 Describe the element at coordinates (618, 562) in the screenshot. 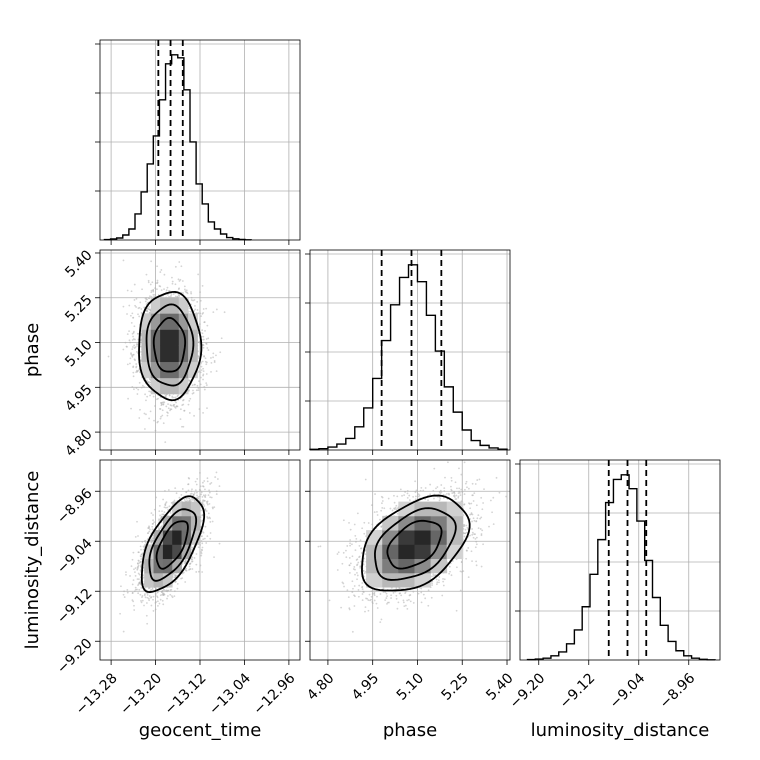

I see `histogram-panel-luminosity_distance` at that location.